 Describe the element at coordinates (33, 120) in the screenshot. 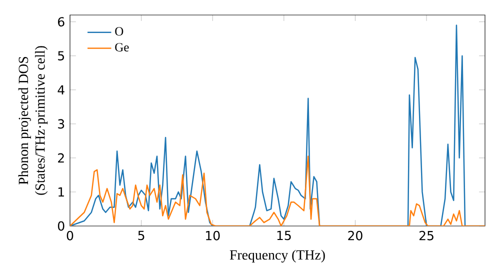

I see `y-axis-title: Phonon projected DOS (States/THz·primitive cell)` at that location.